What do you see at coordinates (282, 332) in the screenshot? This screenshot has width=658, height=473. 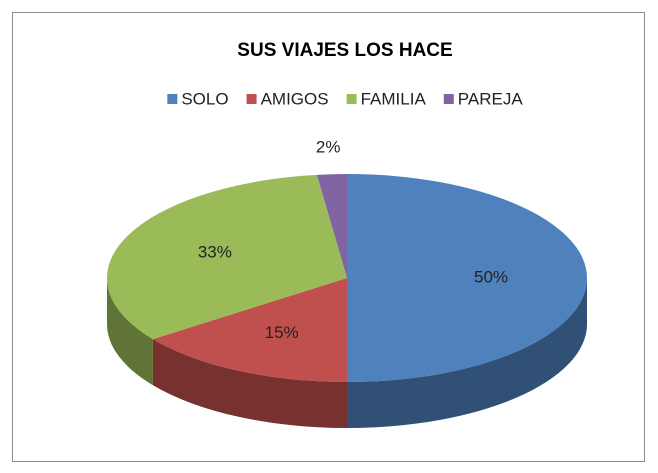 I see `data-label: 15%` at bounding box center [282, 332].